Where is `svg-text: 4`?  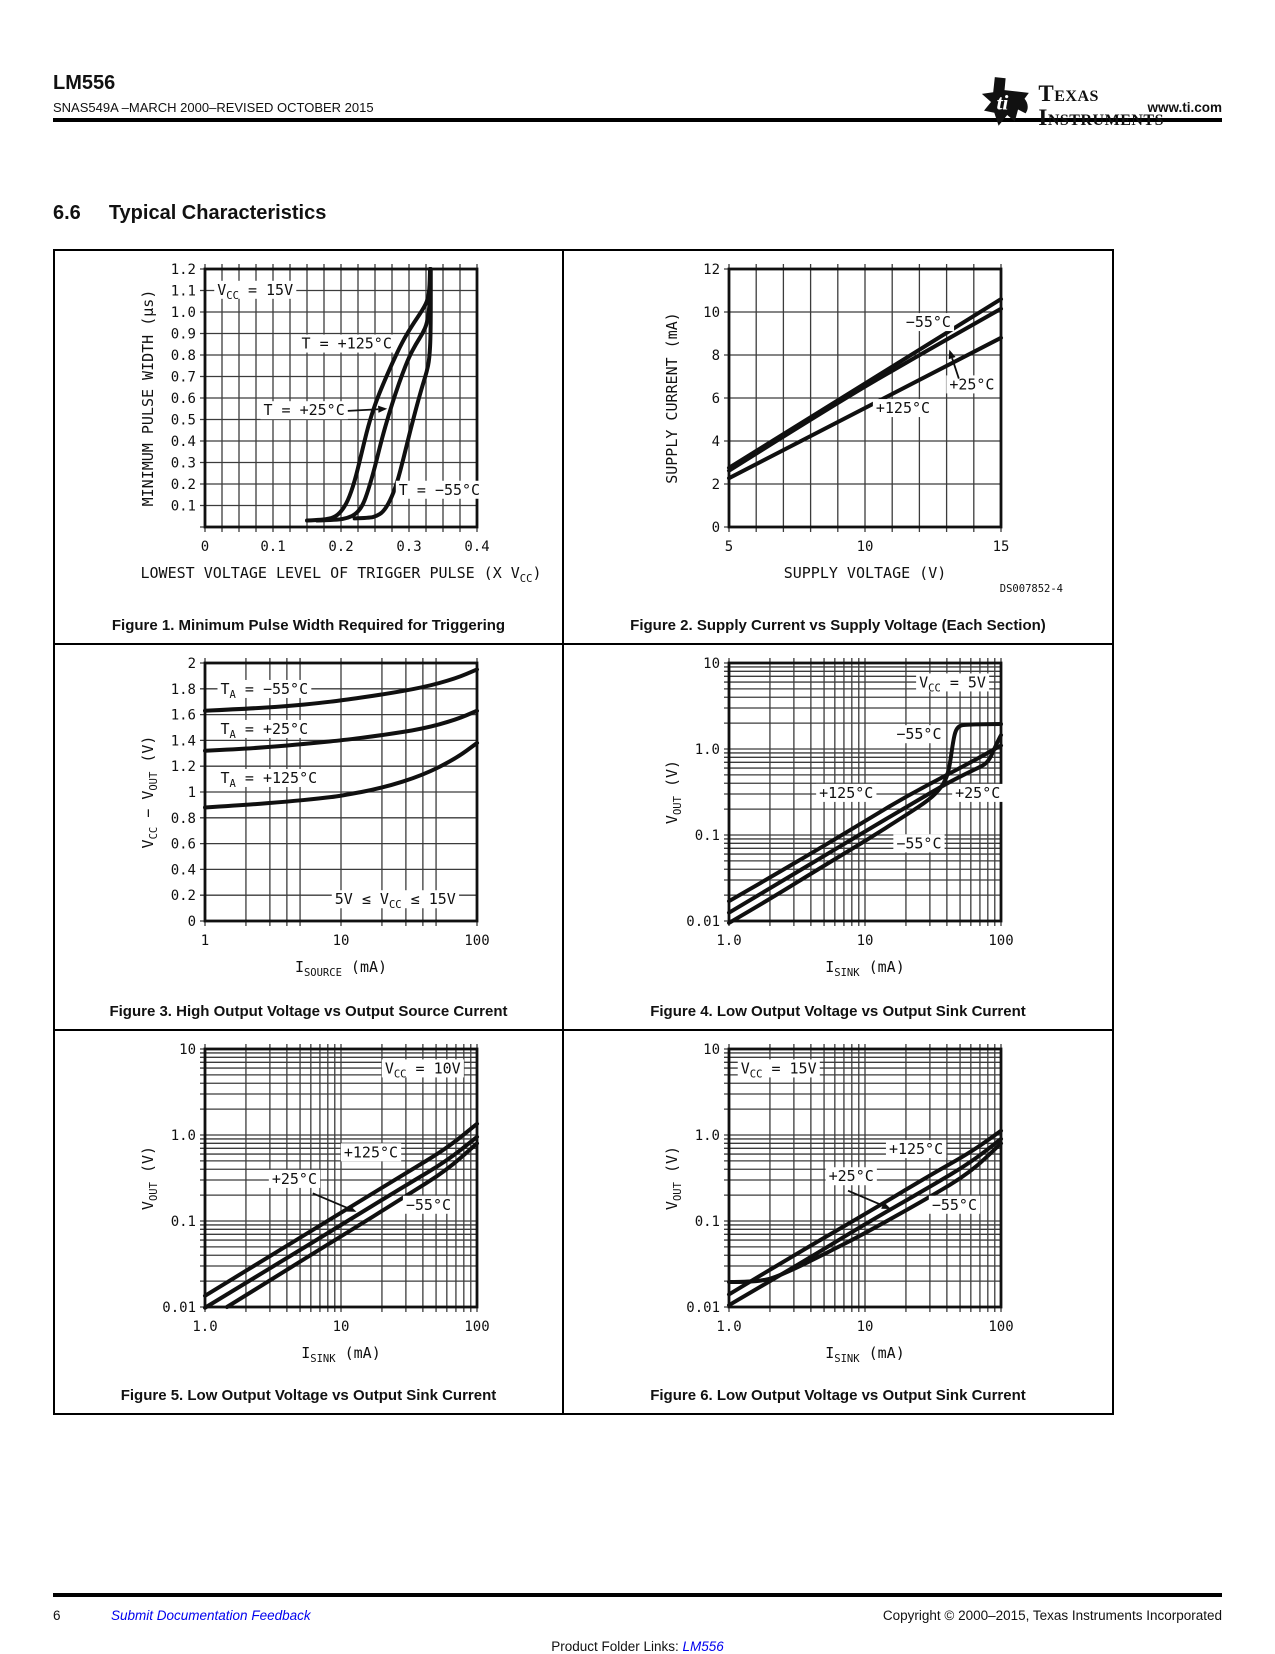 svg-text: 4 is located at coordinates (716, 442).